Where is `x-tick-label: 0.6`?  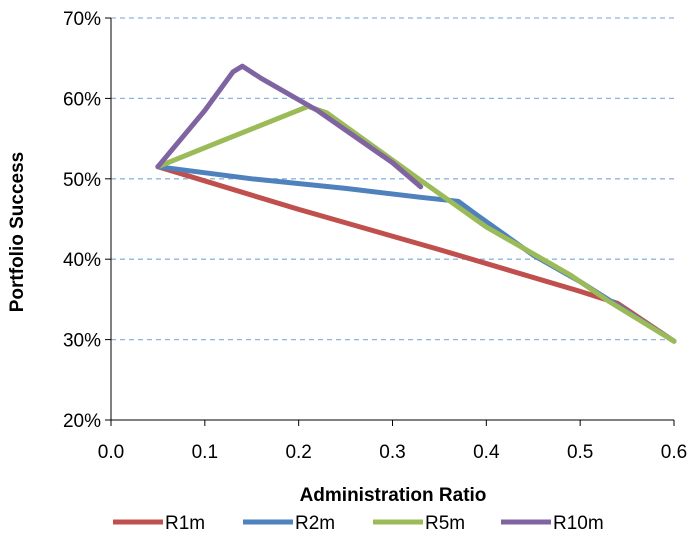 x-tick-label: 0.6 is located at coordinates (674, 452).